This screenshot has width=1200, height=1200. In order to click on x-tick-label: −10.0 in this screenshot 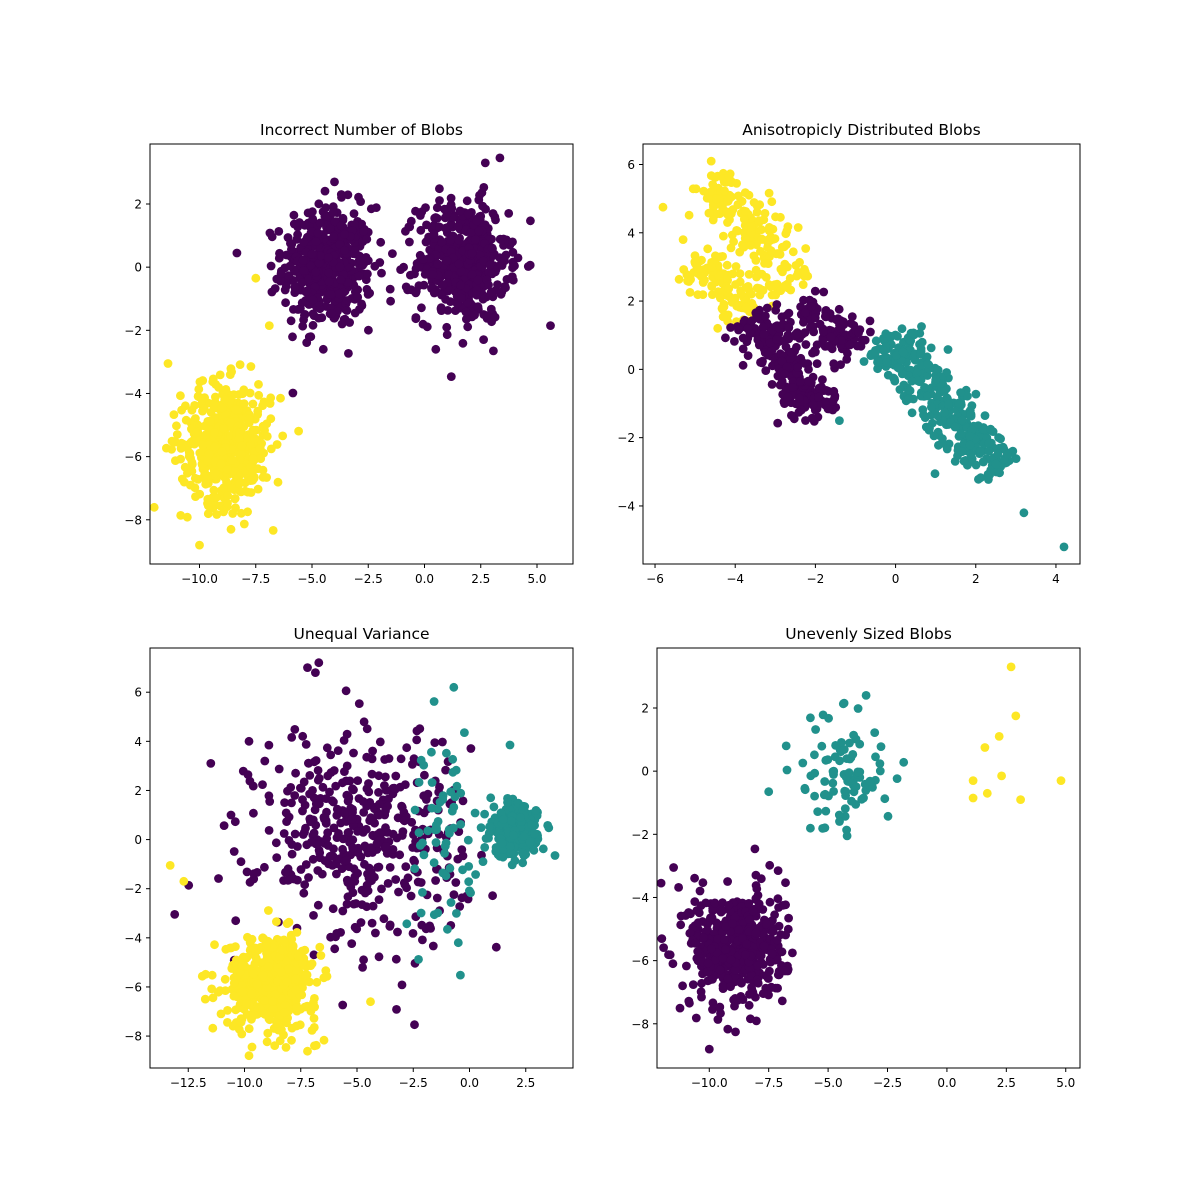, I will do `click(709, 1083)`.